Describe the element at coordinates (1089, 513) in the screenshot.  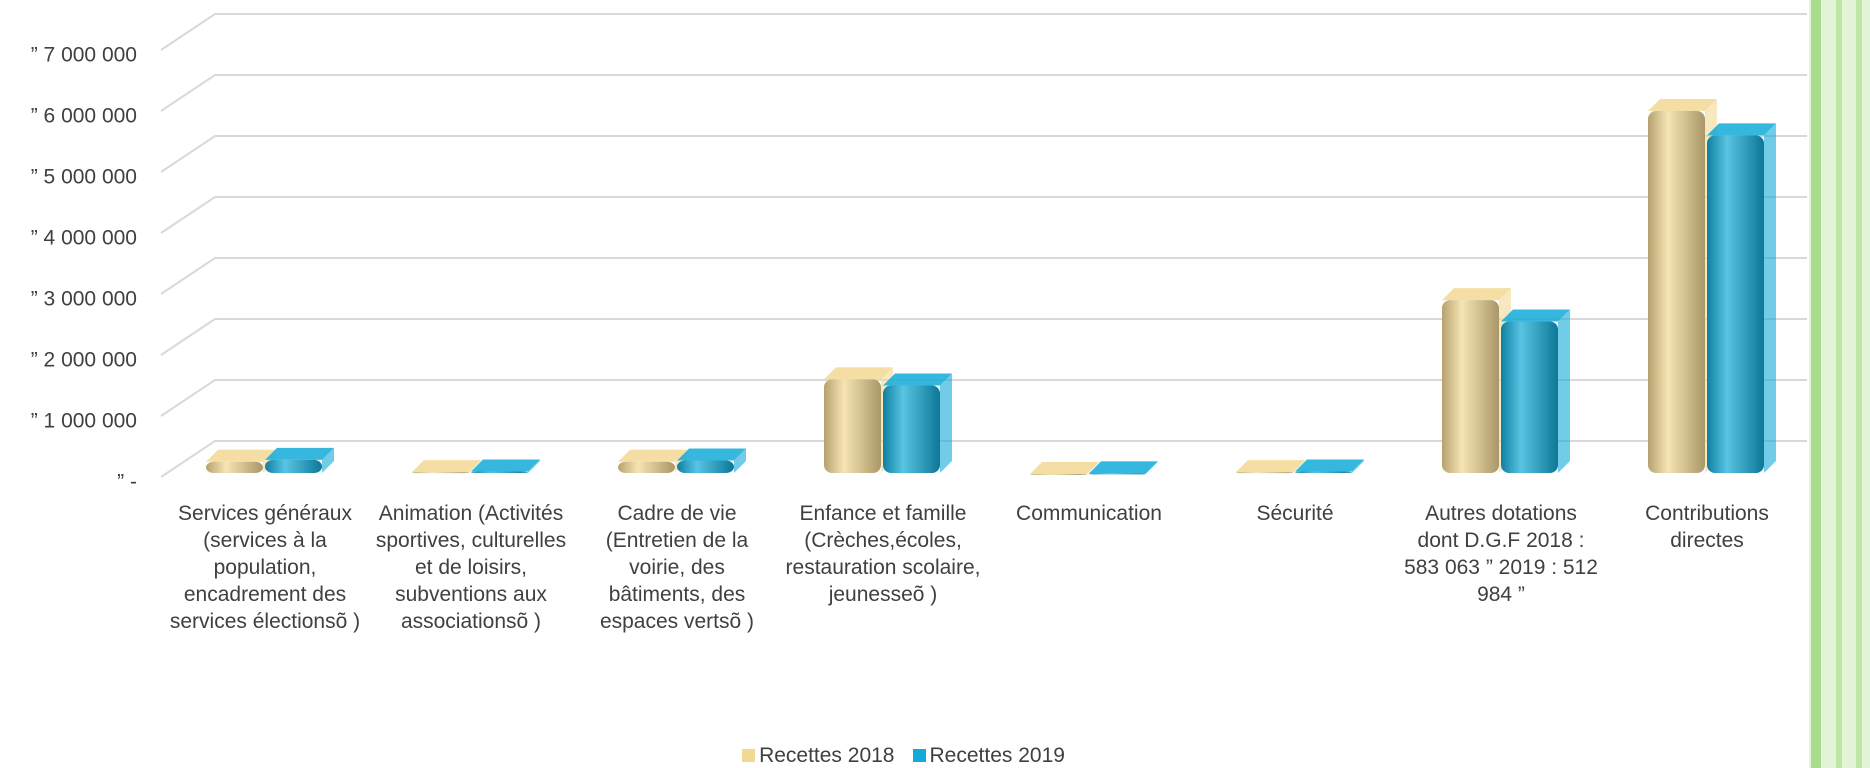
I see `x-tick-label: Communication` at that location.